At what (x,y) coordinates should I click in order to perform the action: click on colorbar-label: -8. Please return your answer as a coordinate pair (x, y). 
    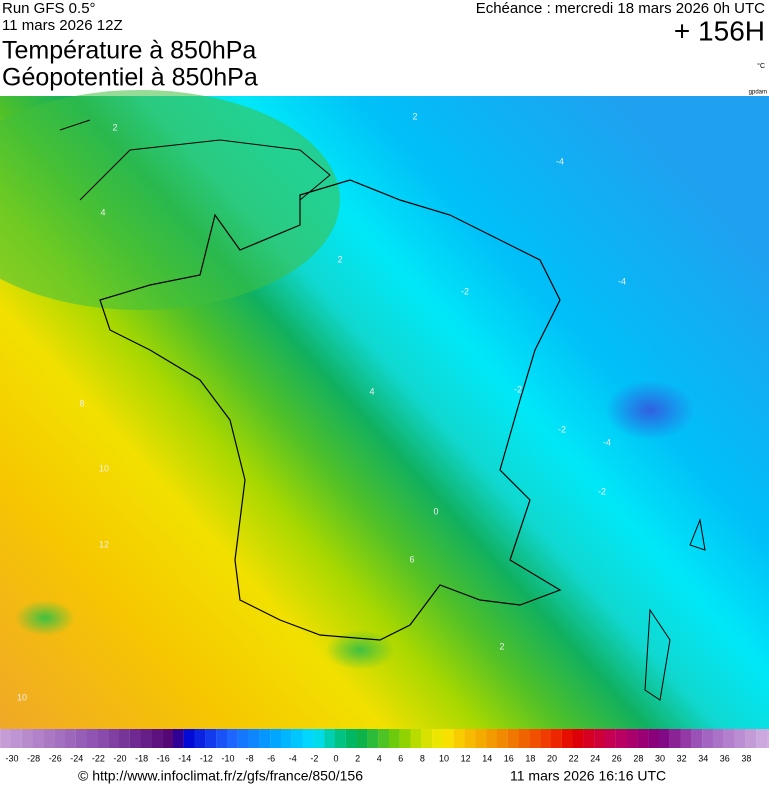
    Looking at the image, I should click on (250, 758).